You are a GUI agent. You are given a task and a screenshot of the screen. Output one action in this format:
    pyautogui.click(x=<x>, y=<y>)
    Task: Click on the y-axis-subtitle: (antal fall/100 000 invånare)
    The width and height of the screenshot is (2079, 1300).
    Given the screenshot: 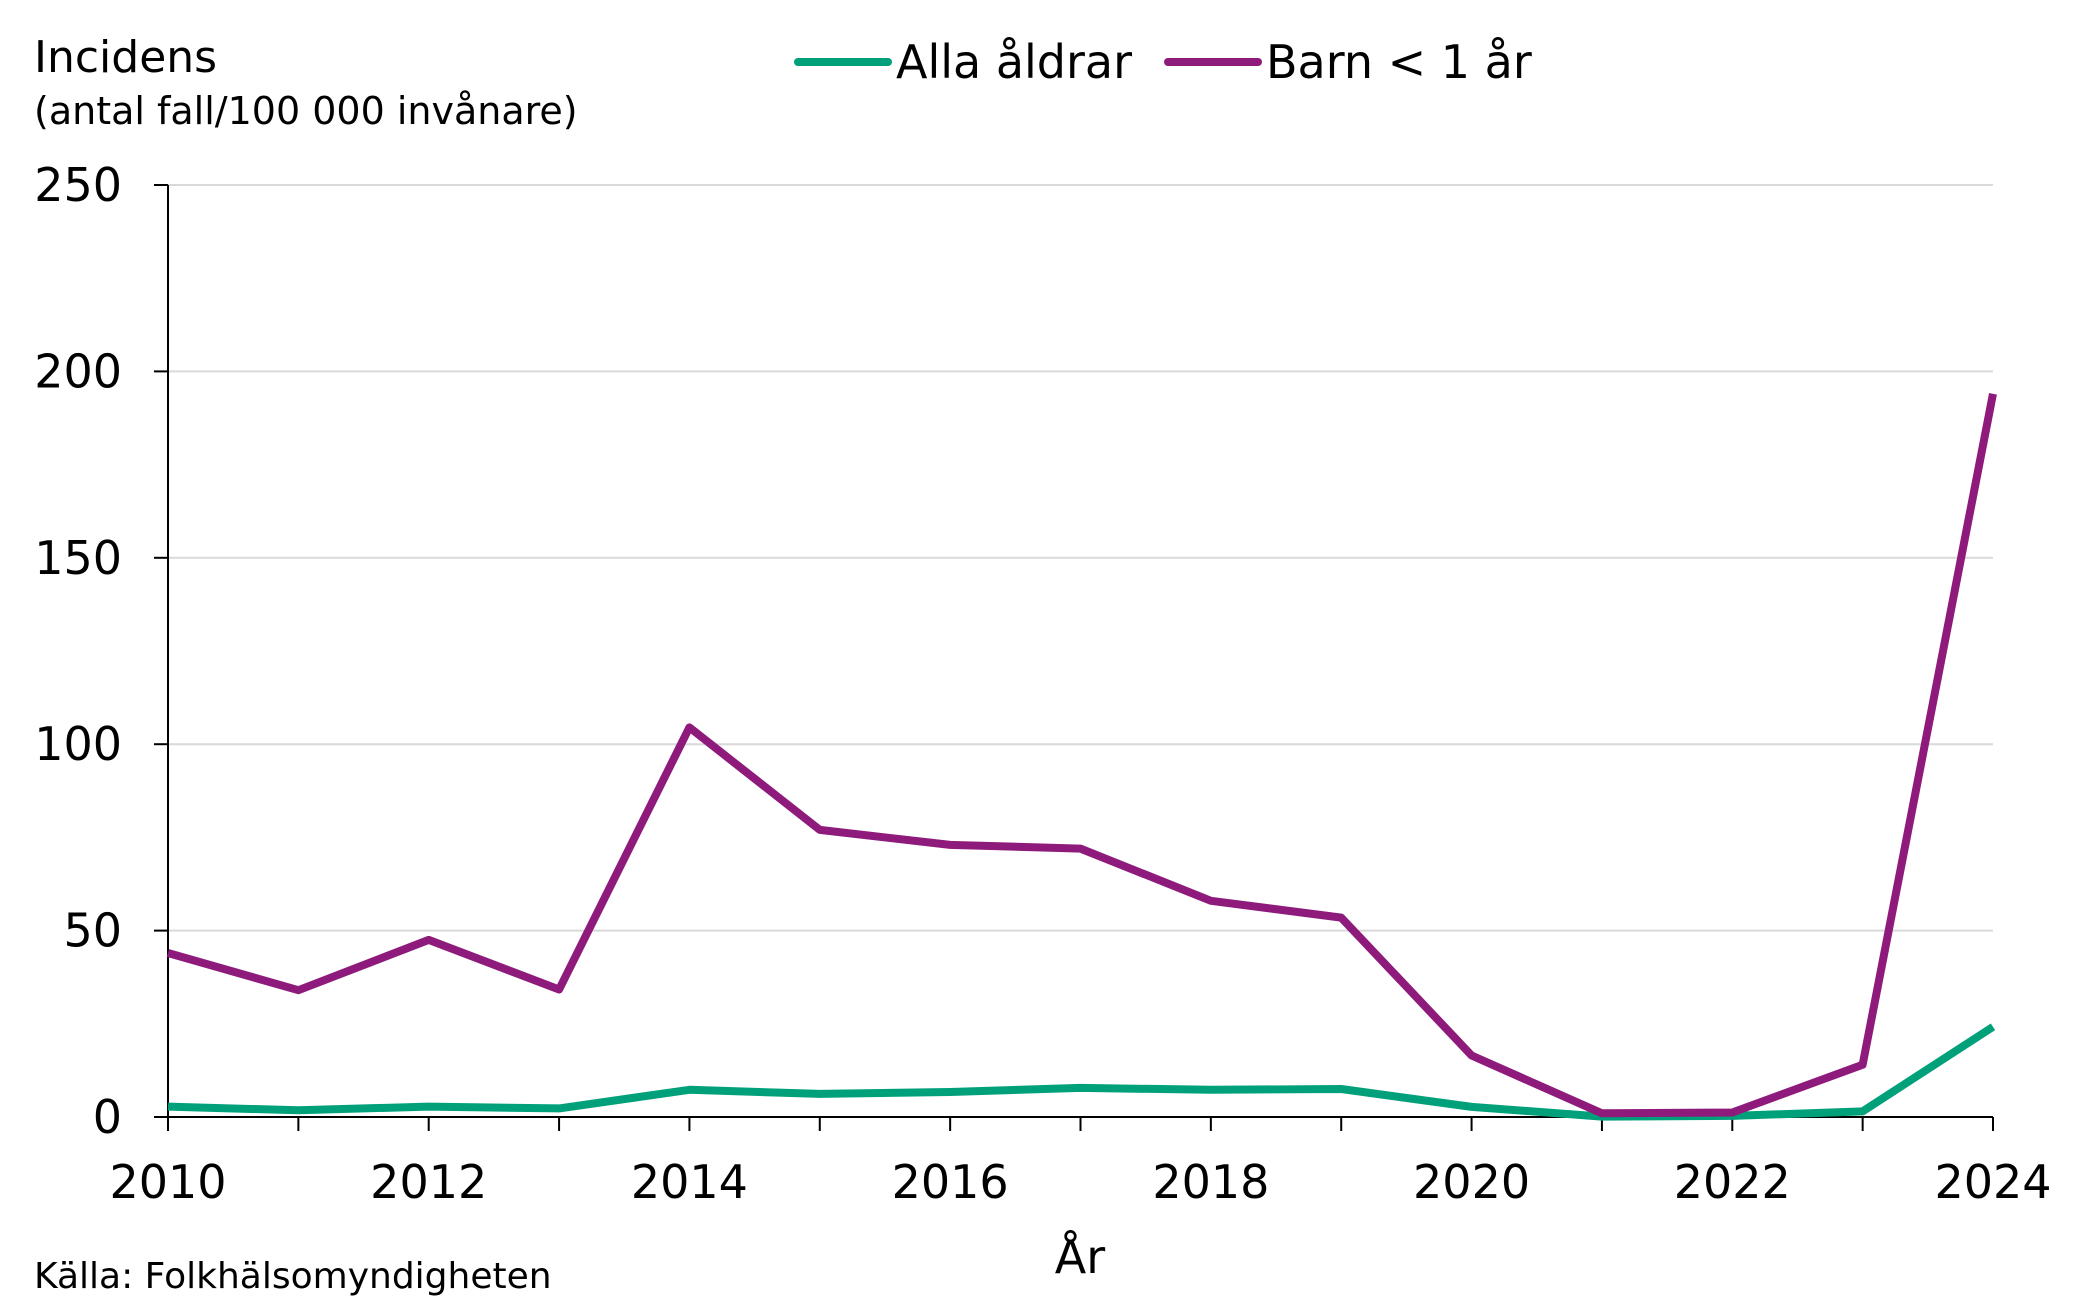 What is the action you would take?
    pyautogui.click(x=306, y=111)
    